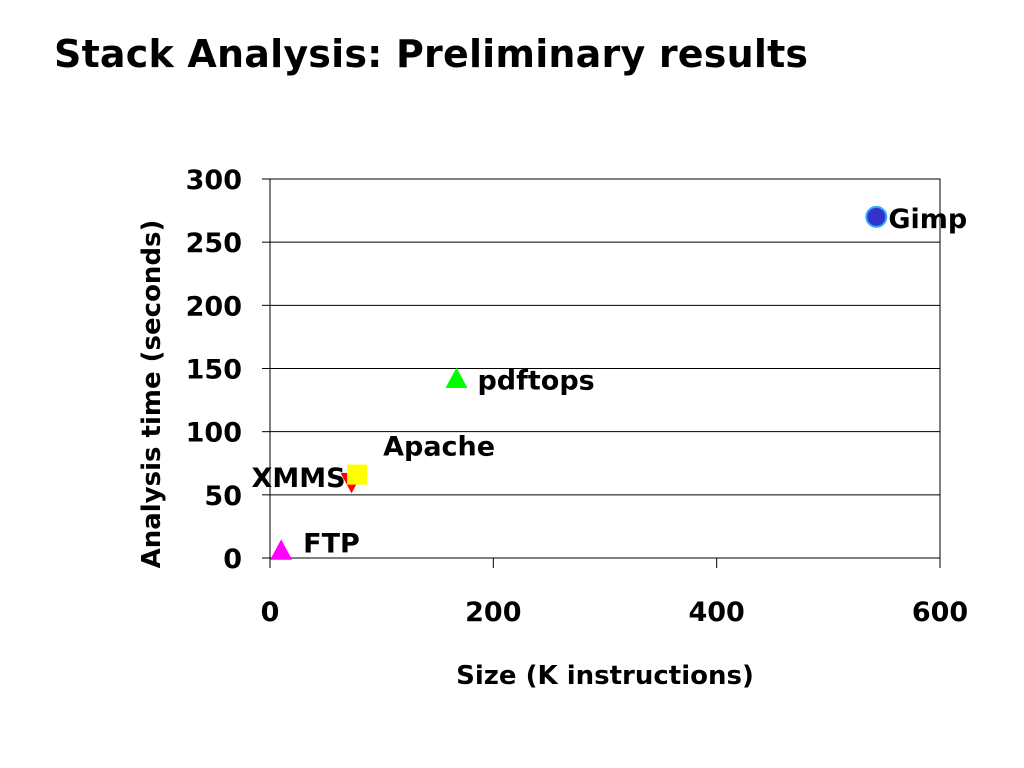 This screenshot has width=1024, height=768. Describe the element at coordinates (605, 676) in the screenshot. I see `x-axis-label: Size (K instructions)` at that location.